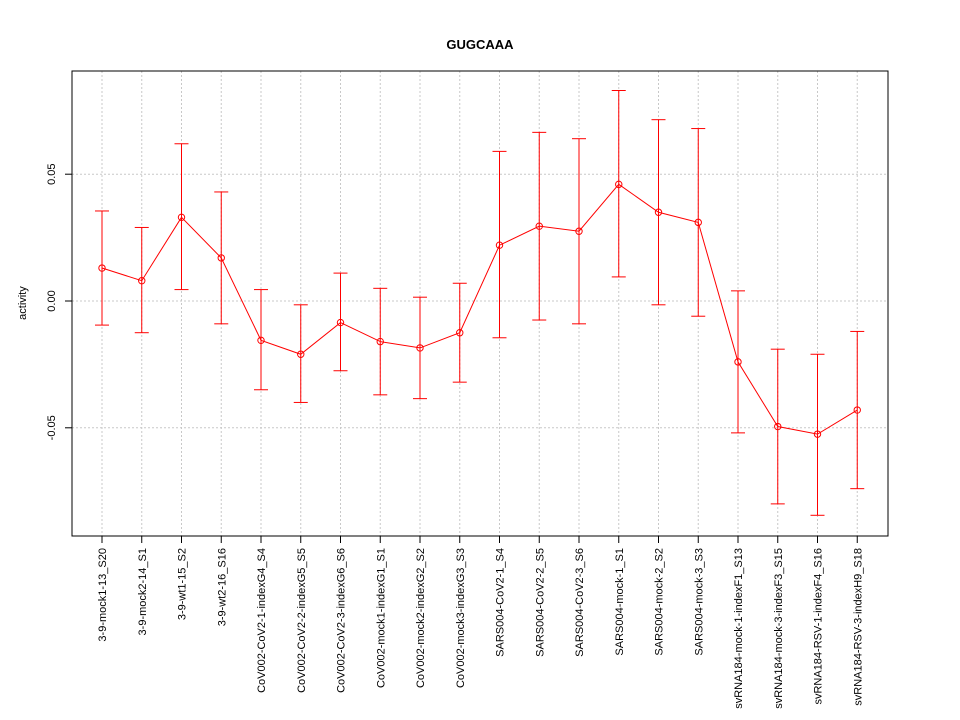  Describe the element at coordinates (480, 44) in the screenshot. I see `chart-title: GUGCAAA` at that location.